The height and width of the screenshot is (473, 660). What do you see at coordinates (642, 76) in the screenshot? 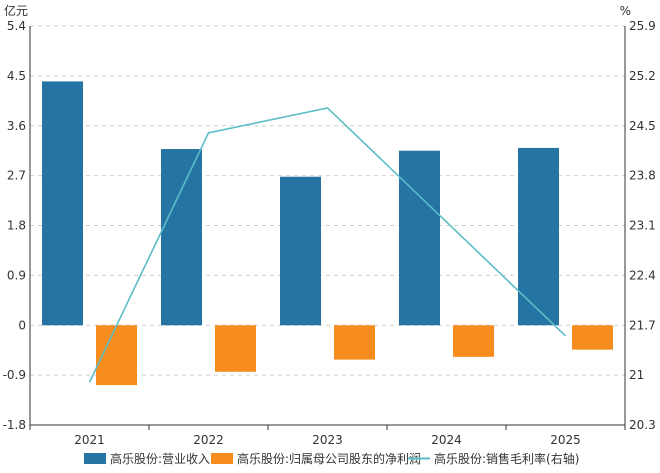
I see `right-tick-label: 25.2` at bounding box center [642, 76].